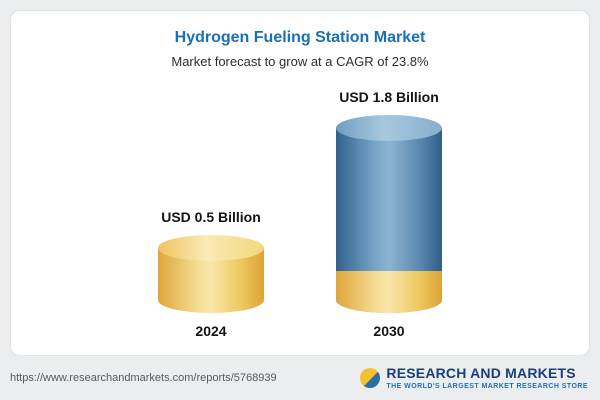 Image resolution: width=600 pixels, height=400 pixels. I want to click on logo-title: RESEARCH AND MARKETS, so click(481, 372).